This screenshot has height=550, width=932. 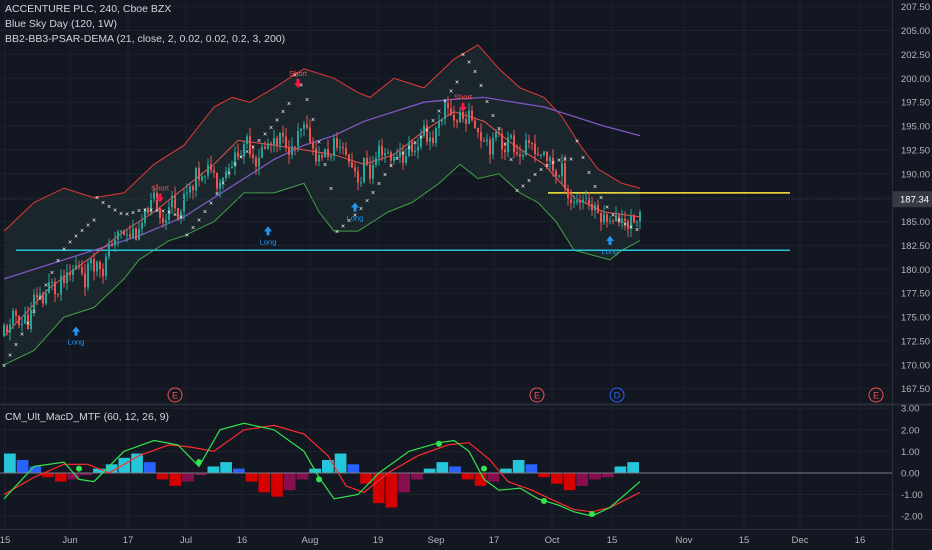 What do you see at coordinates (160, 187) in the screenshot?
I see `short-label: Short` at bounding box center [160, 187].